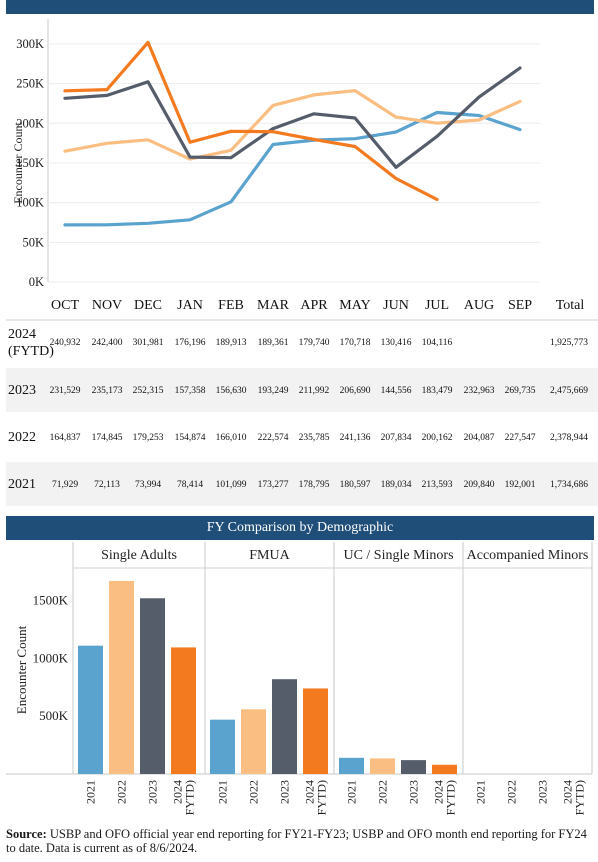 The height and width of the screenshot is (862, 598). Describe the element at coordinates (520, 305) in the screenshot. I see `month-label: SEP` at that location.